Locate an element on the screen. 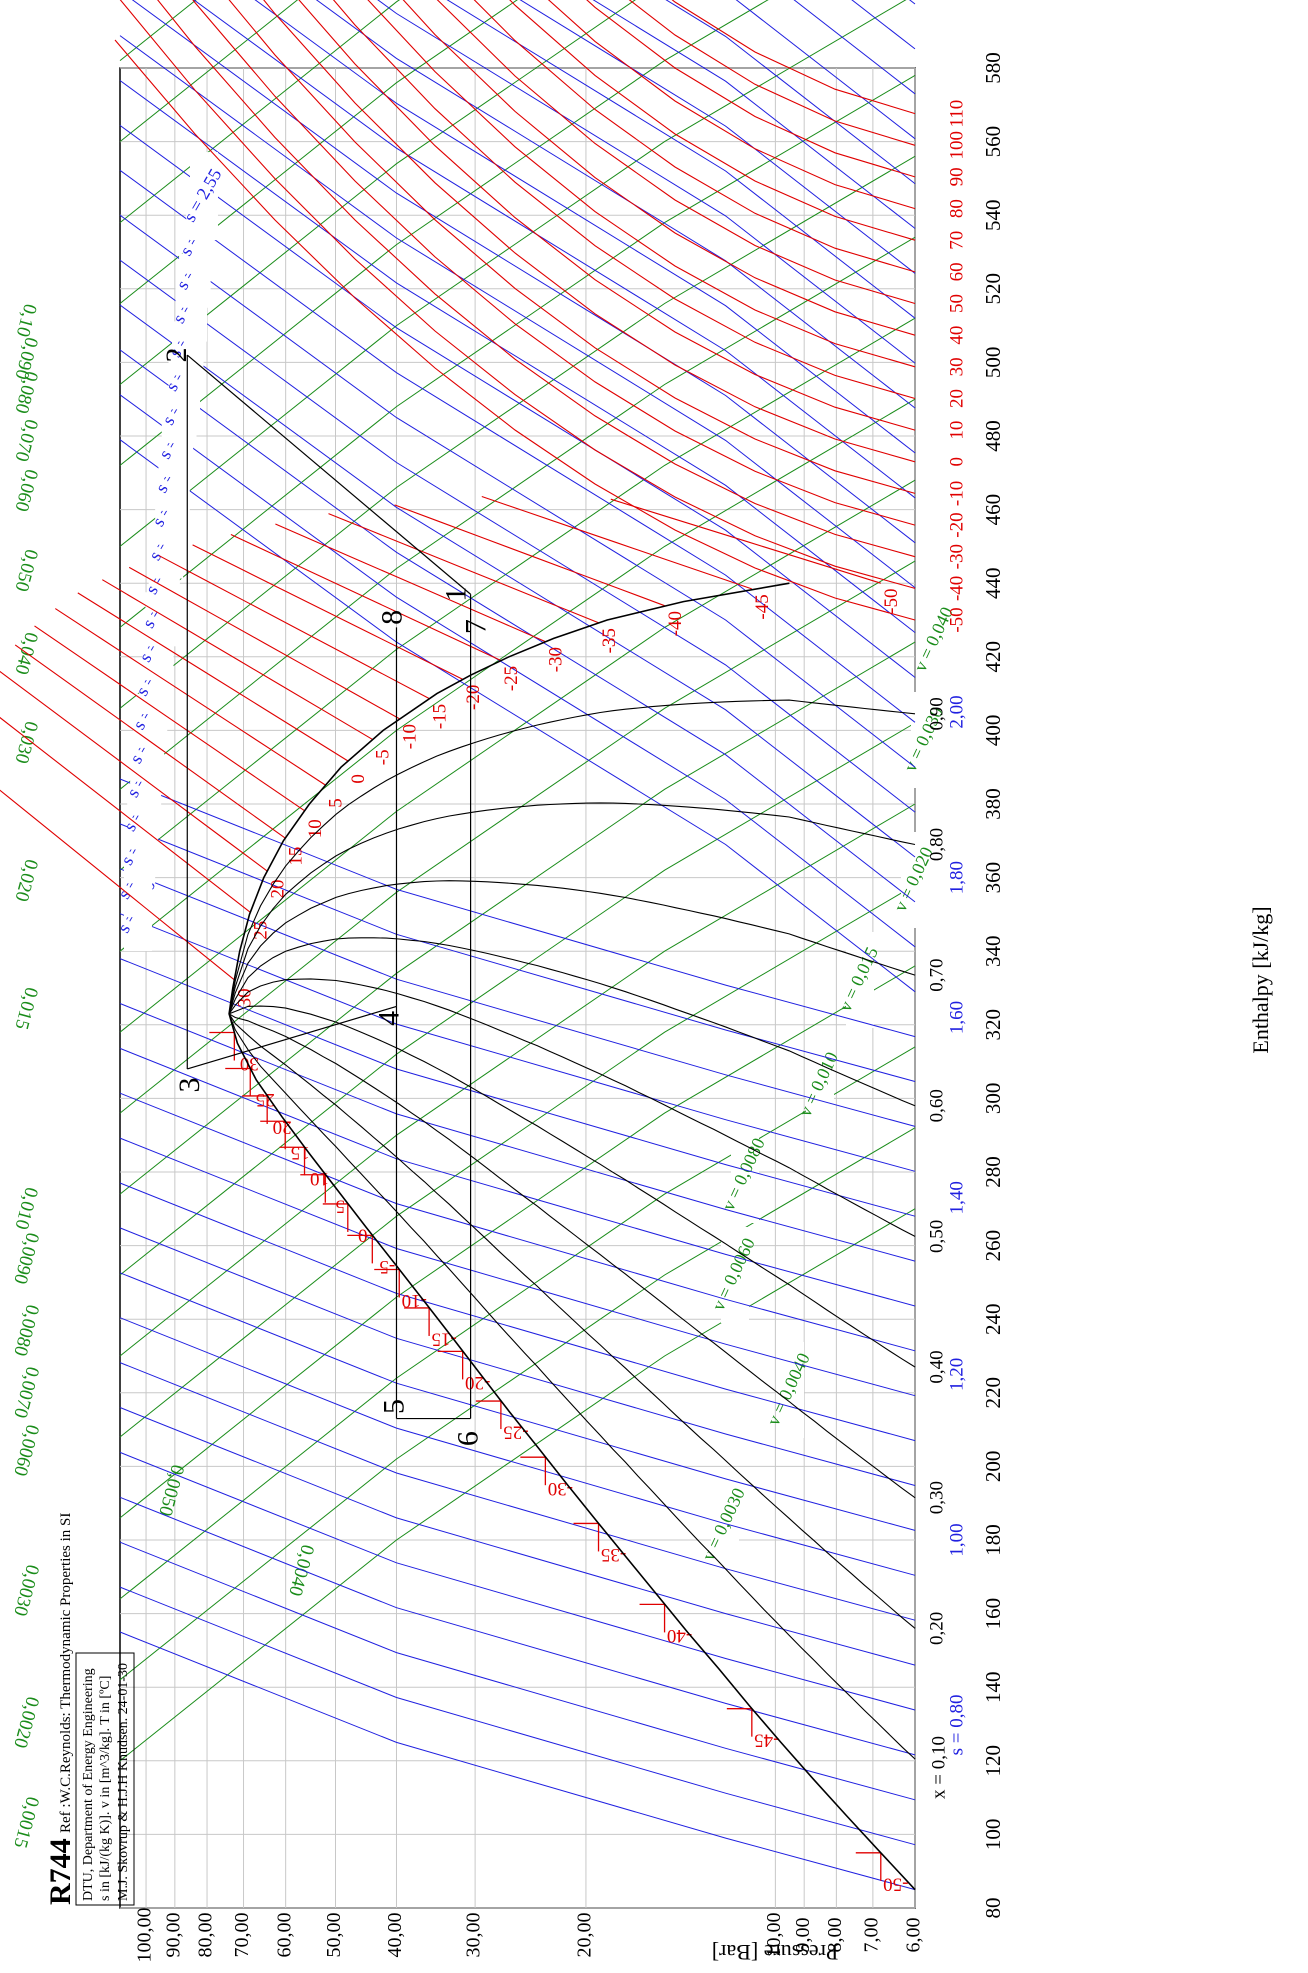 Image resolution: width=1308 pixels, height=1973 pixels. x-tick-label: 220 is located at coordinates (993, 1393).